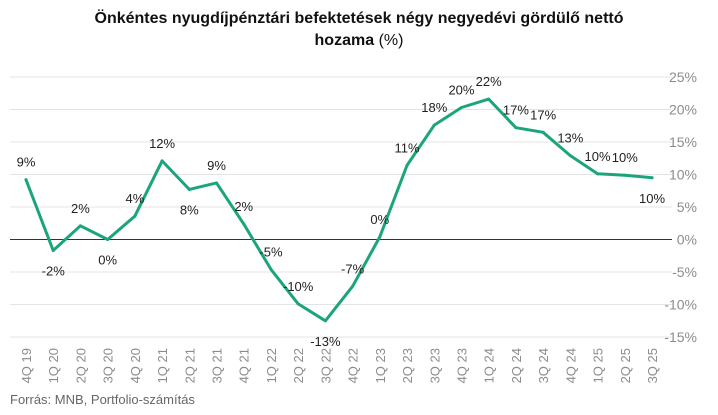 Image resolution: width=718 pixels, height=415 pixels. I want to click on x-tick-label: 2Q 22, so click(298, 365).